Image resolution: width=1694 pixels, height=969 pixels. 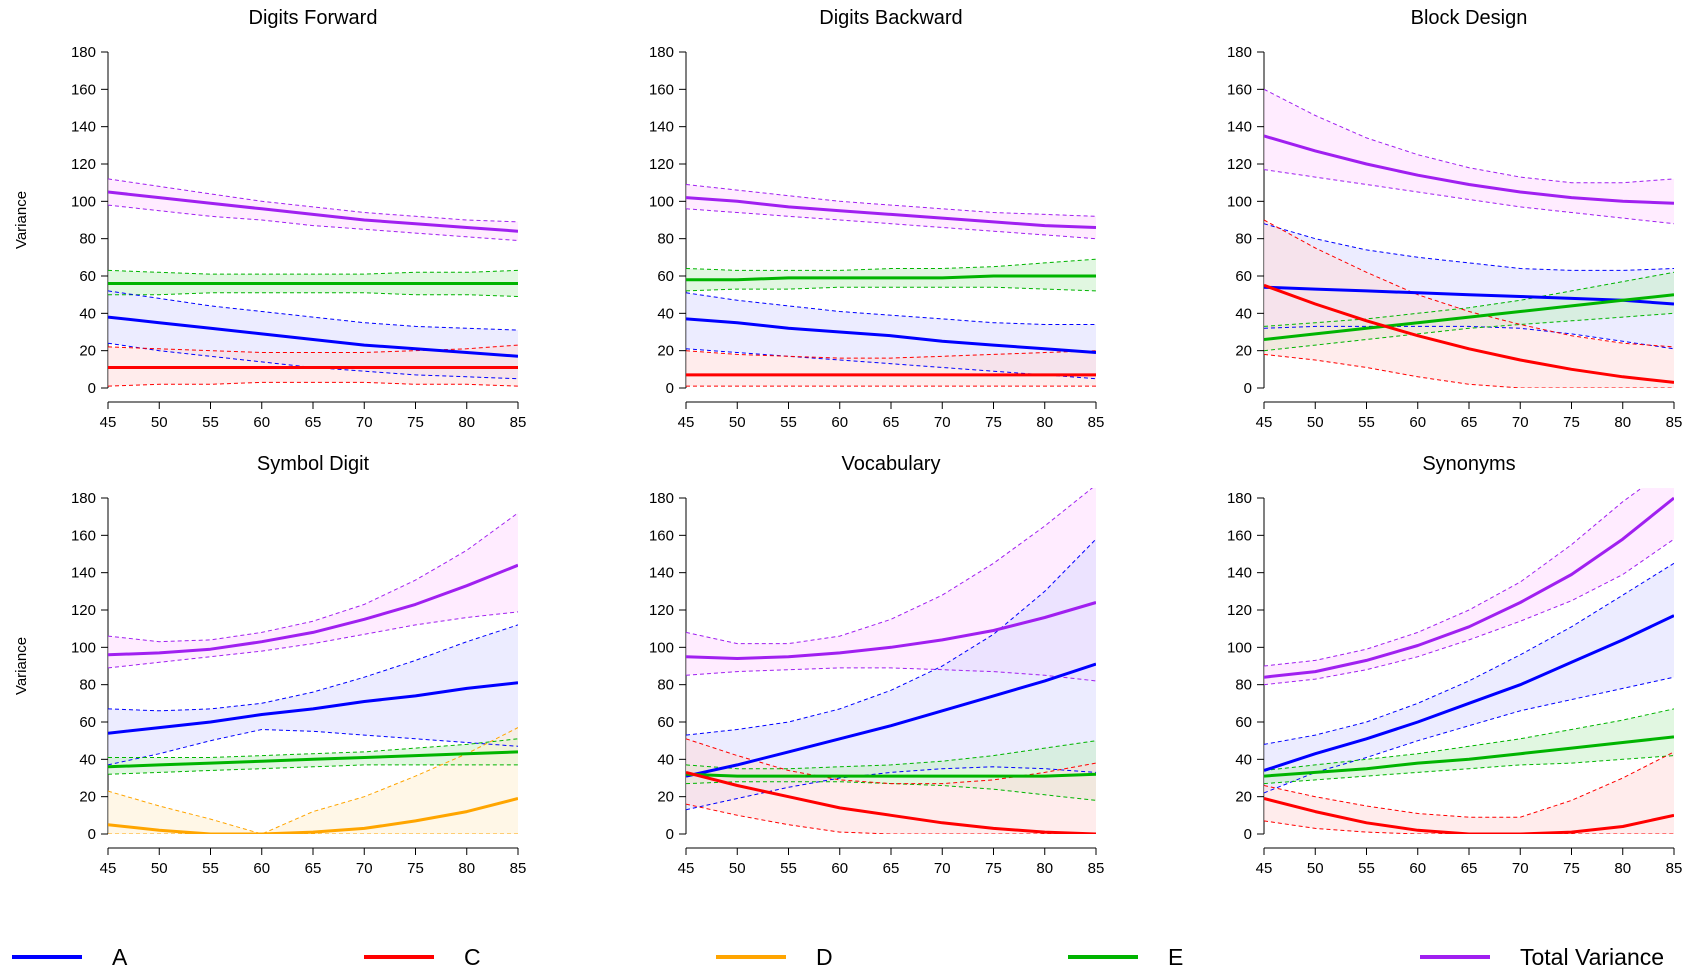 I want to click on band-e, so click(x=1469, y=746).